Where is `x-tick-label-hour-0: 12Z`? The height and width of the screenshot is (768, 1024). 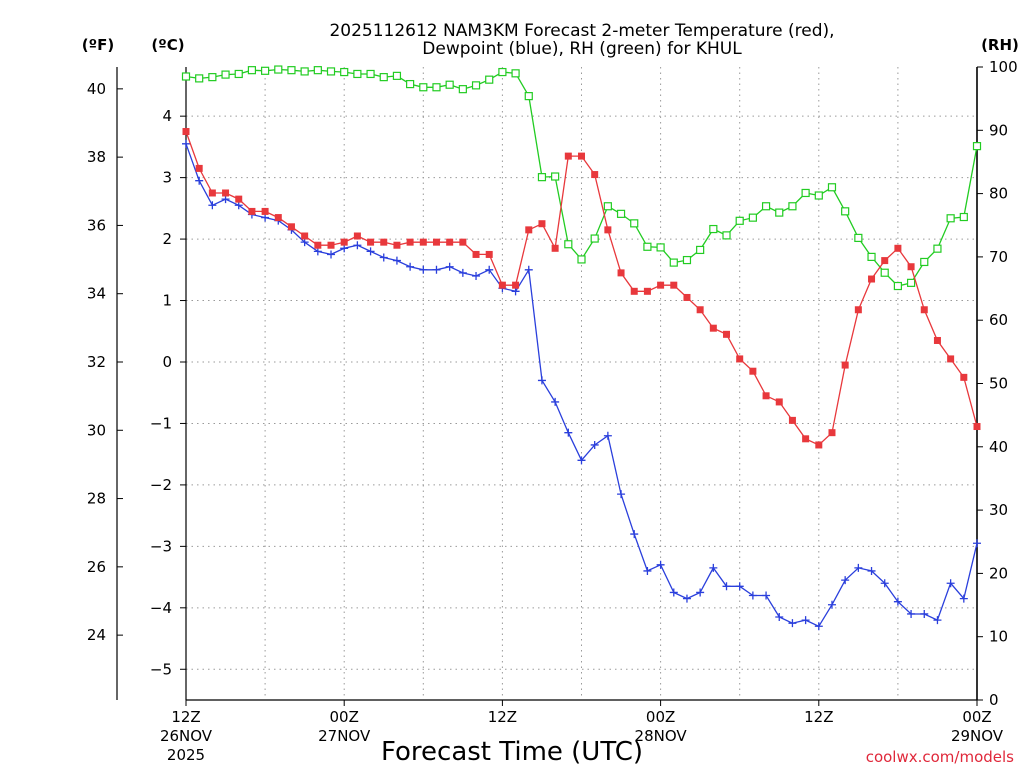 x-tick-label-hour-0: 12Z is located at coordinates (185, 717).